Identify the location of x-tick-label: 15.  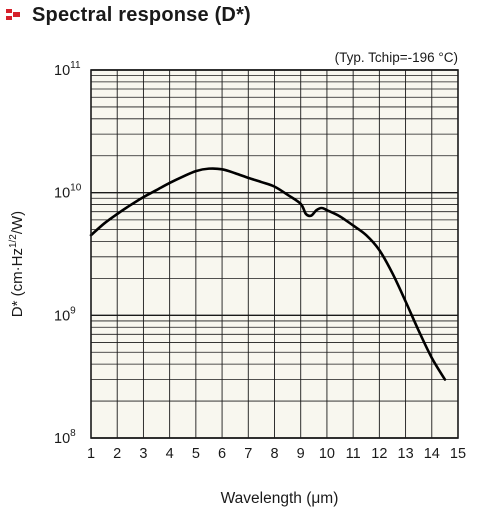
(458, 454).